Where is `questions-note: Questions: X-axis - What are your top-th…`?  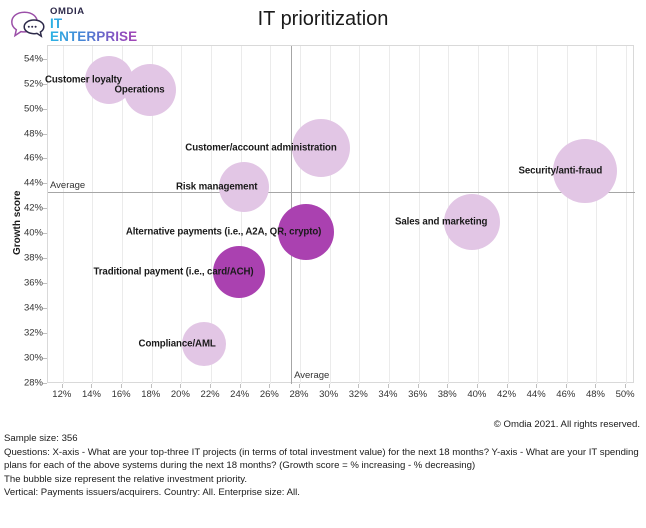
questions-note: Questions: X-axis - What are your top-th… is located at coordinates (323, 459).